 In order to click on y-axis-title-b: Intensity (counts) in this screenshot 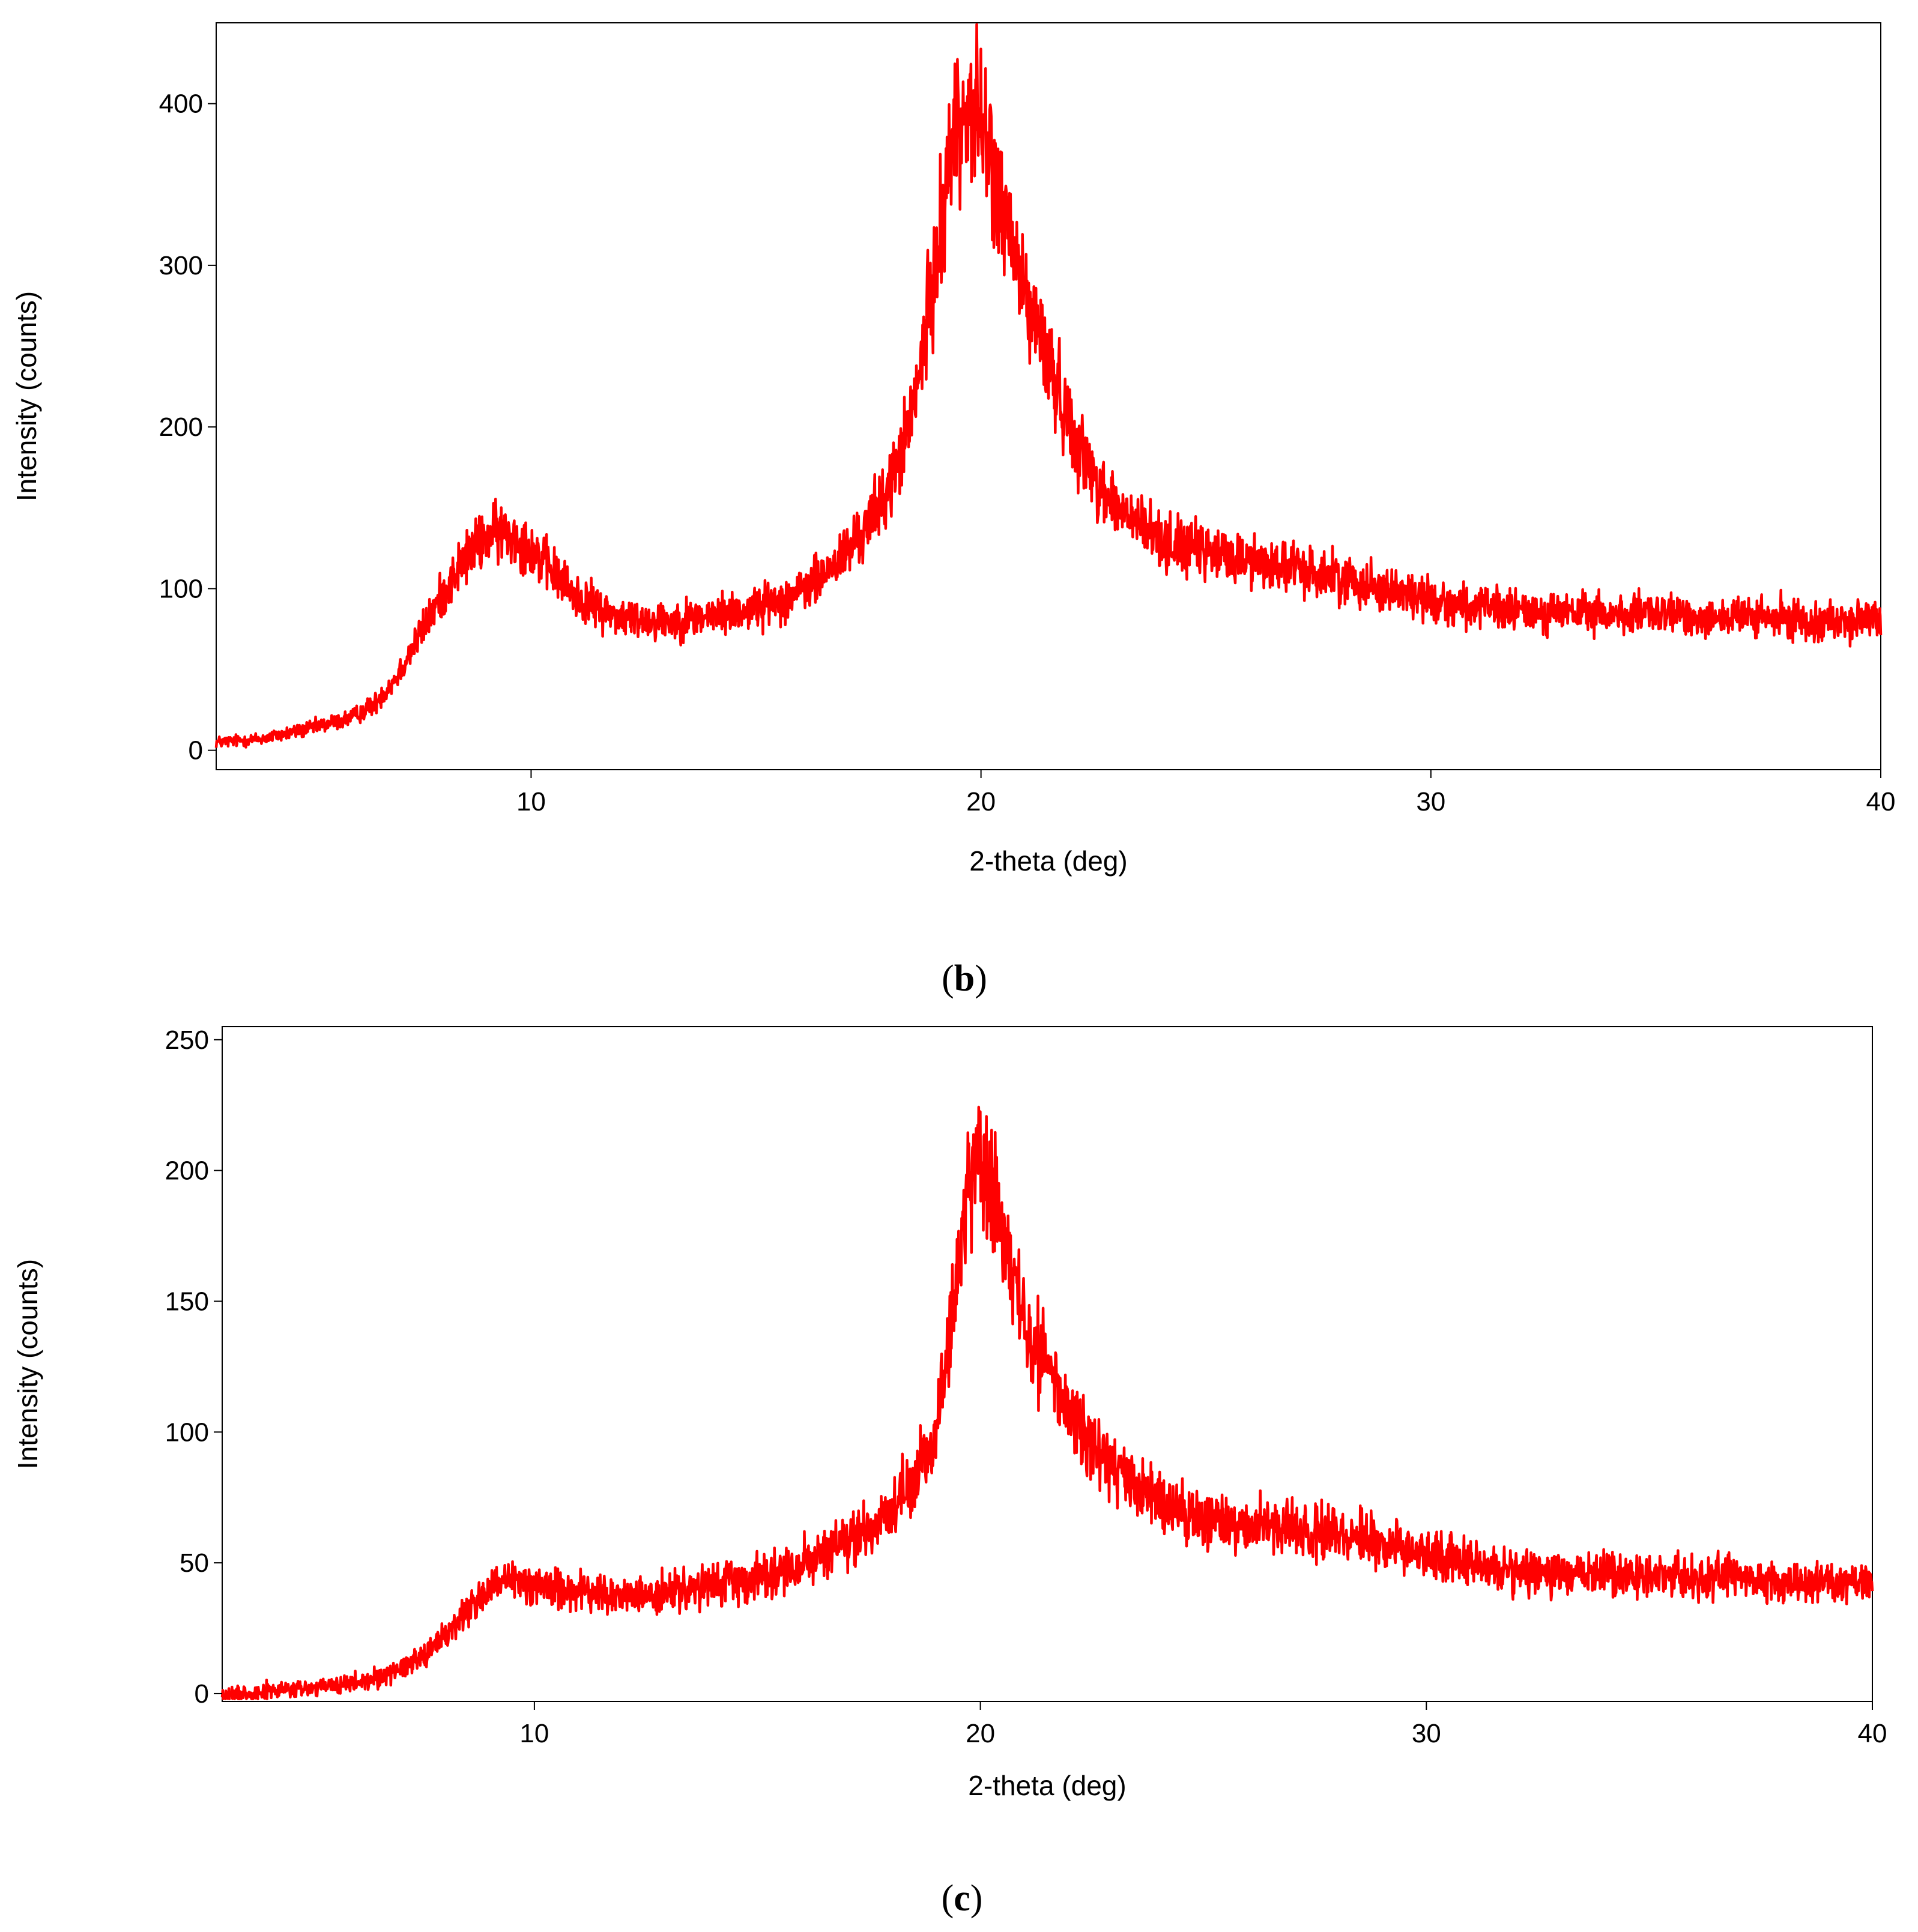, I will do `click(26, 396)`.